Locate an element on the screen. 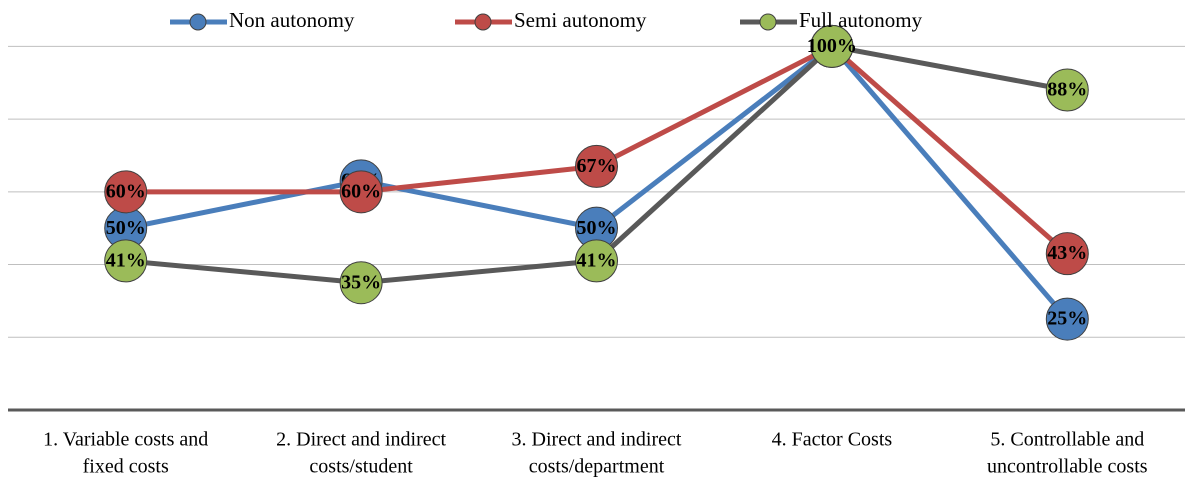 The height and width of the screenshot is (487, 1185). legend-label: Full autonomy is located at coordinates (861, 20).